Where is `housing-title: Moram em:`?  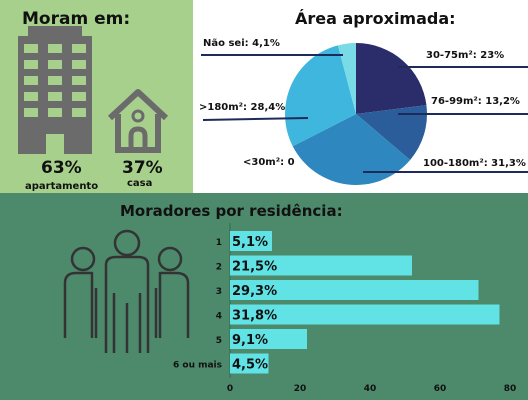 housing-title: Moram em: is located at coordinates (76, 19).